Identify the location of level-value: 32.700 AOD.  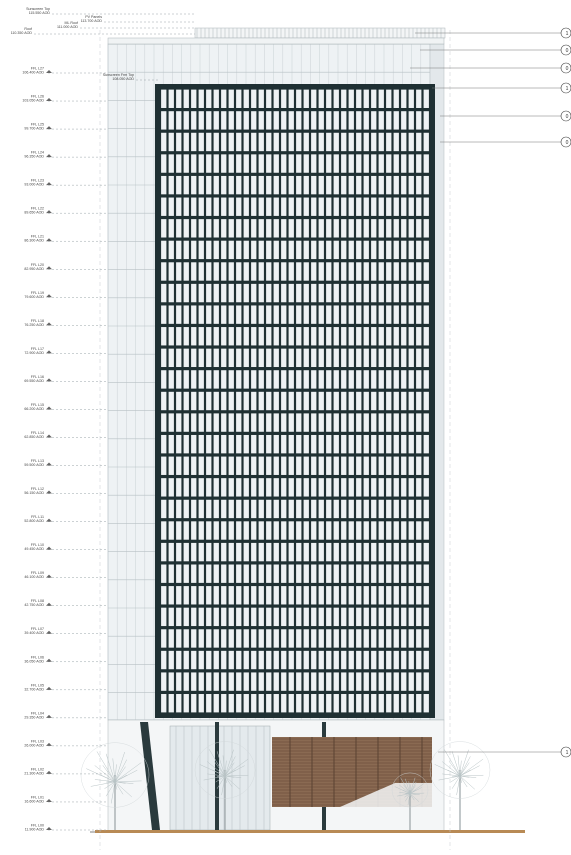
(34, 689).